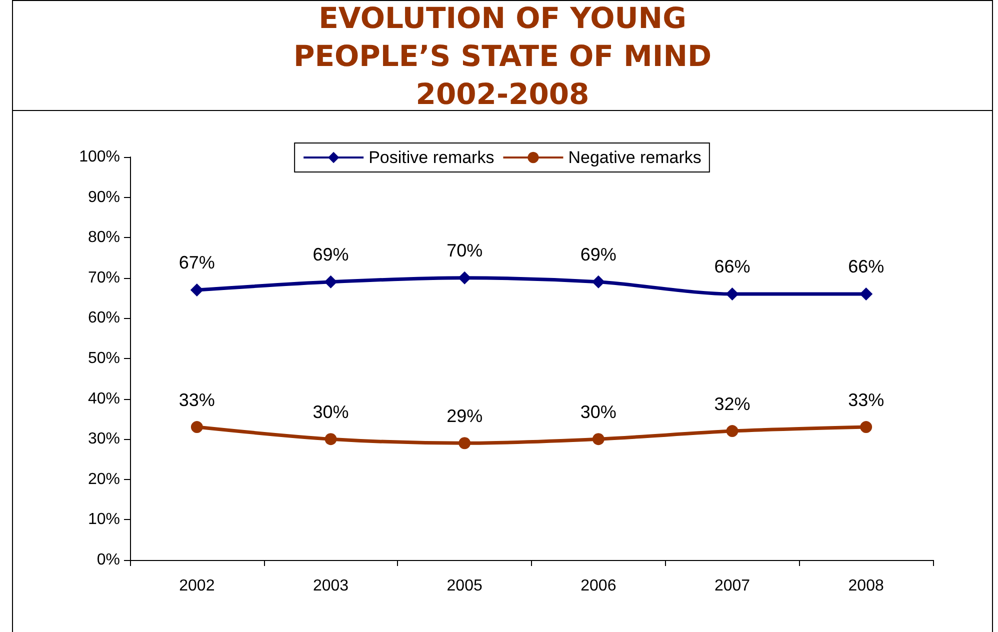  Describe the element at coordinates (197, 586) in the screenshot. I see `x-tick-label: 2002` at that location.